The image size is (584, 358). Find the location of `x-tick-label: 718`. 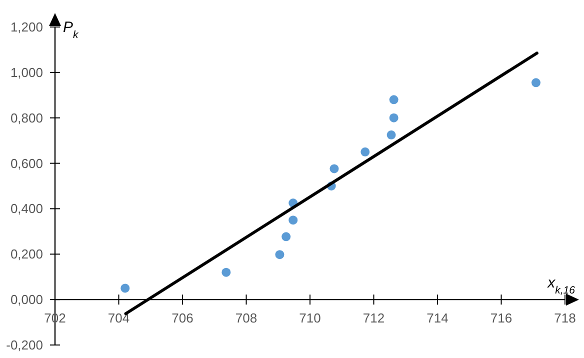

x-tick-label: 718 is located at coordinates (565, 318).